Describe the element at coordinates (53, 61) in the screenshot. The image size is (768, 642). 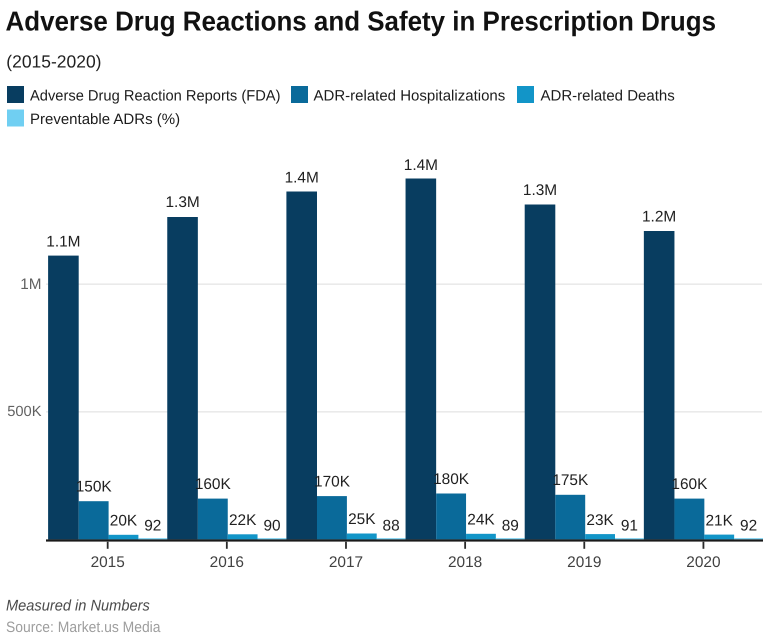
I see `svg-text: (2015-2020)` at that location.